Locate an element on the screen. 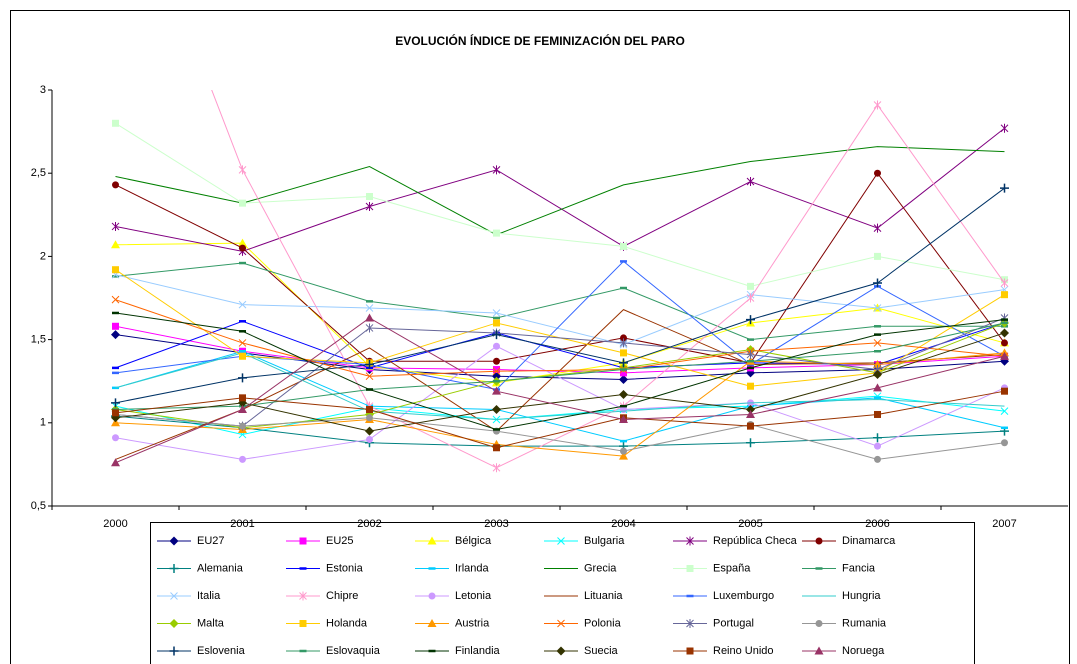 Image resolution: width=1077 pixels, height=664 pixels. legend-label: Eslovenia is located at coordinates (221, 651).